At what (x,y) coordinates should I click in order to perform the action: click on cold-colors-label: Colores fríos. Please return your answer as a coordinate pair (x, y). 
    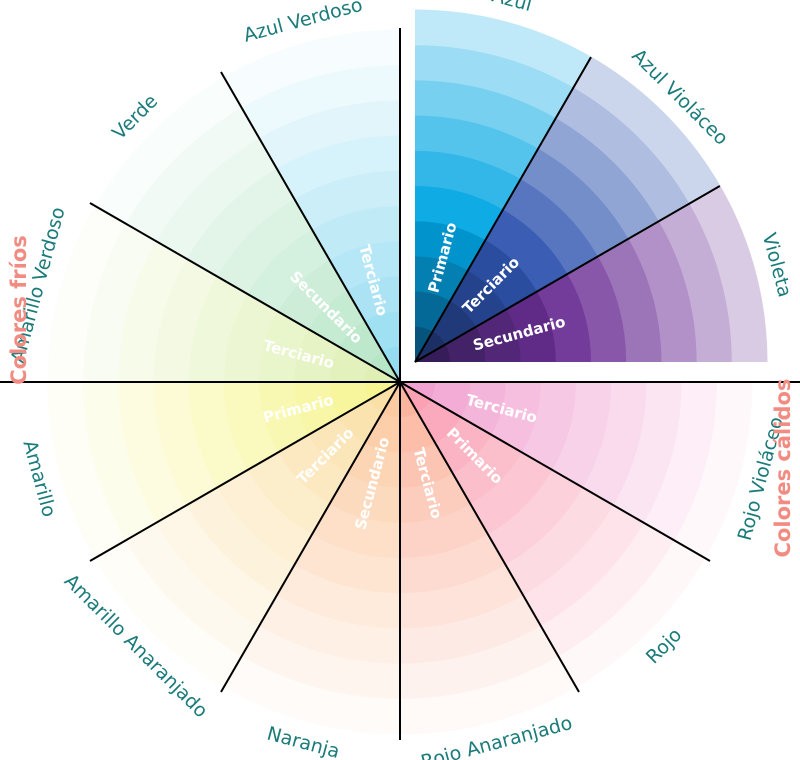
    Looking at the image, I should click on (19, 310).